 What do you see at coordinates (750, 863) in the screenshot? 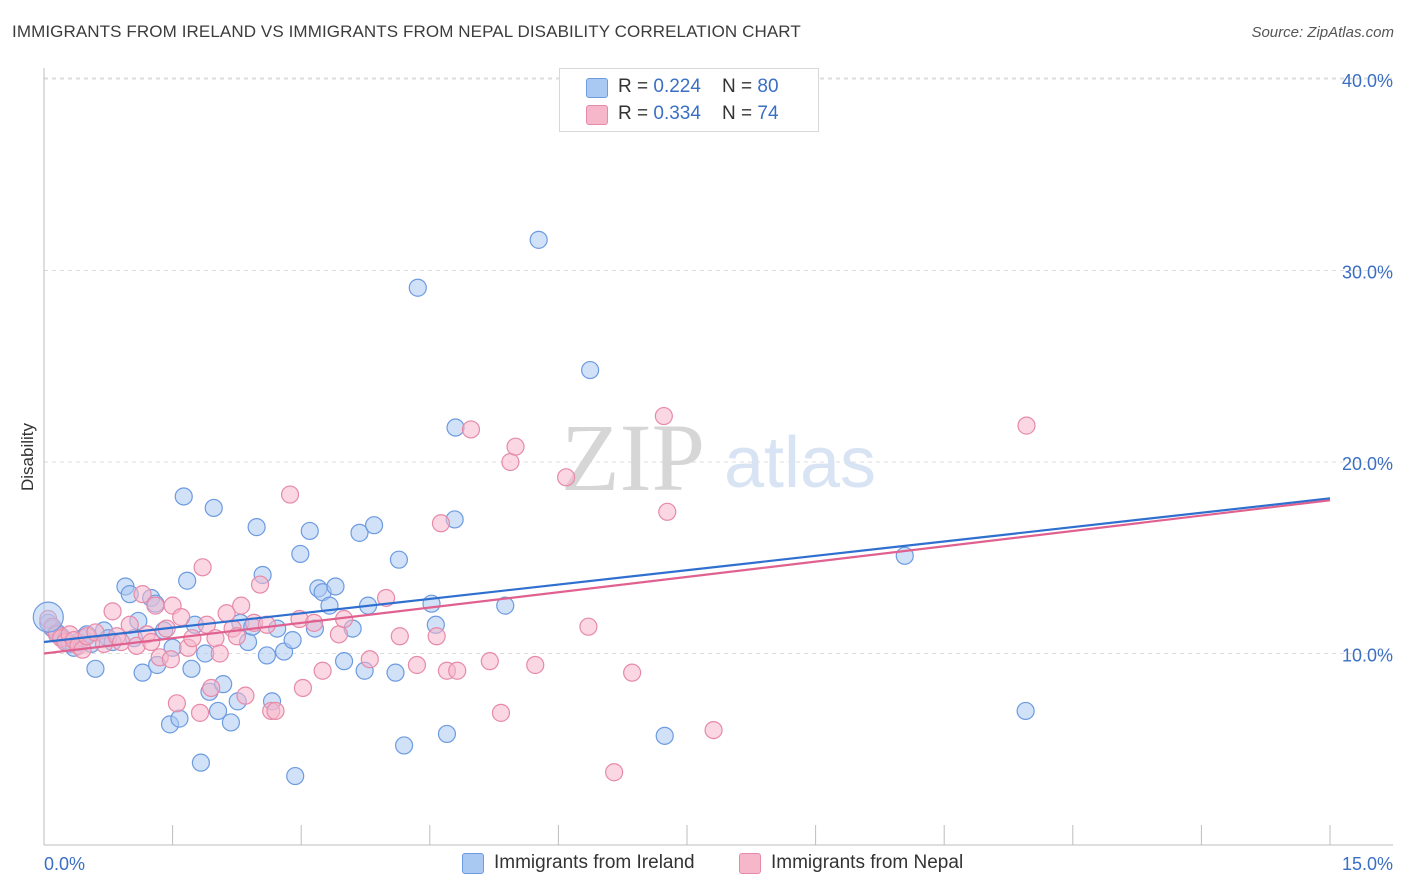
I see `bottom-legend-swatch-nepal` at bounding box center [750, 863].